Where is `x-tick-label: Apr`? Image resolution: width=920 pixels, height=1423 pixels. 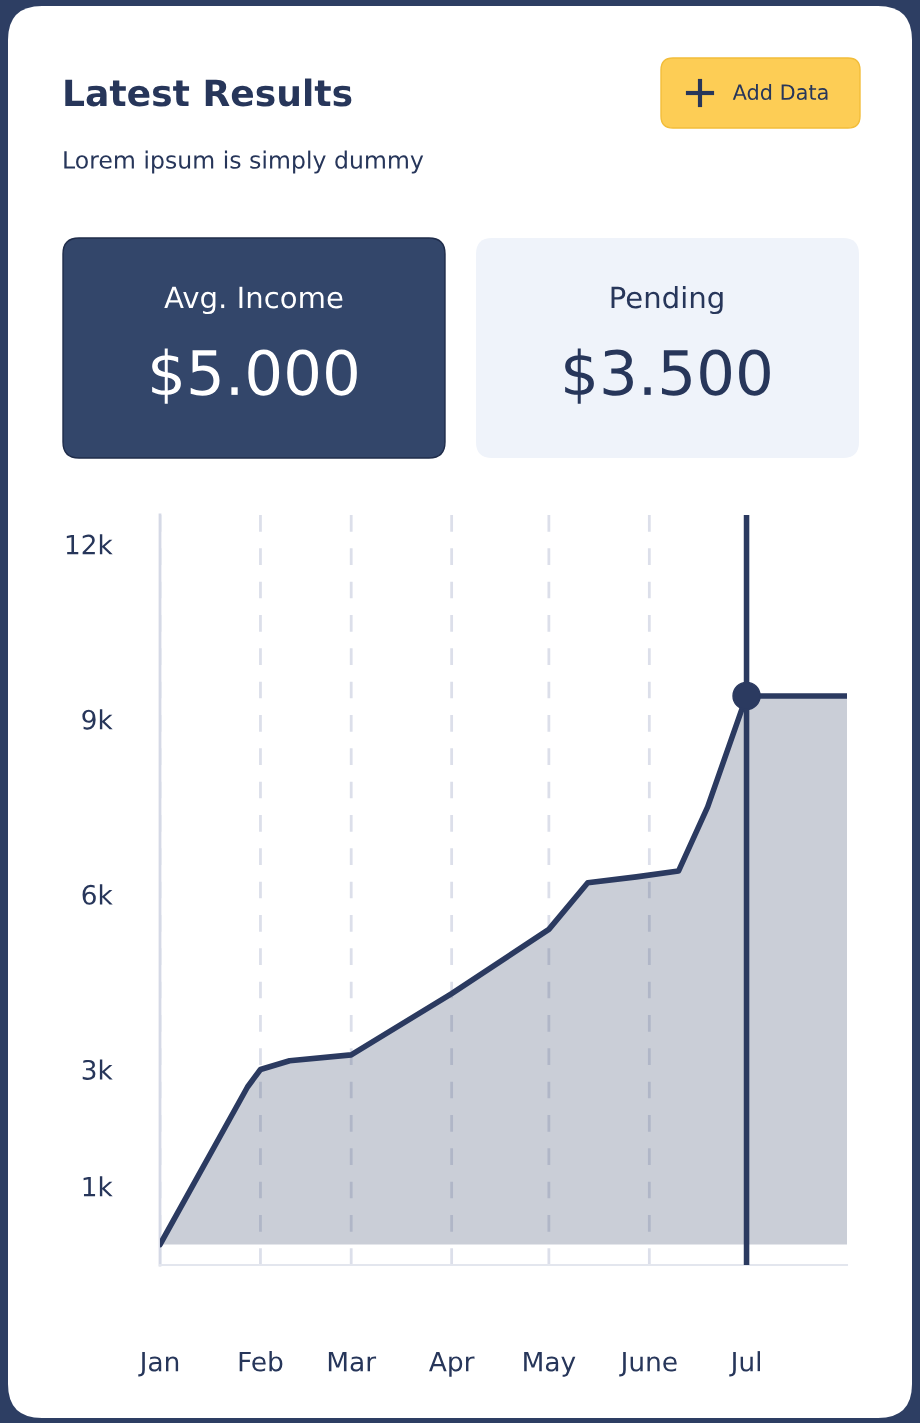 x-tick-label: Apr is located at coordinates (452, 1364).